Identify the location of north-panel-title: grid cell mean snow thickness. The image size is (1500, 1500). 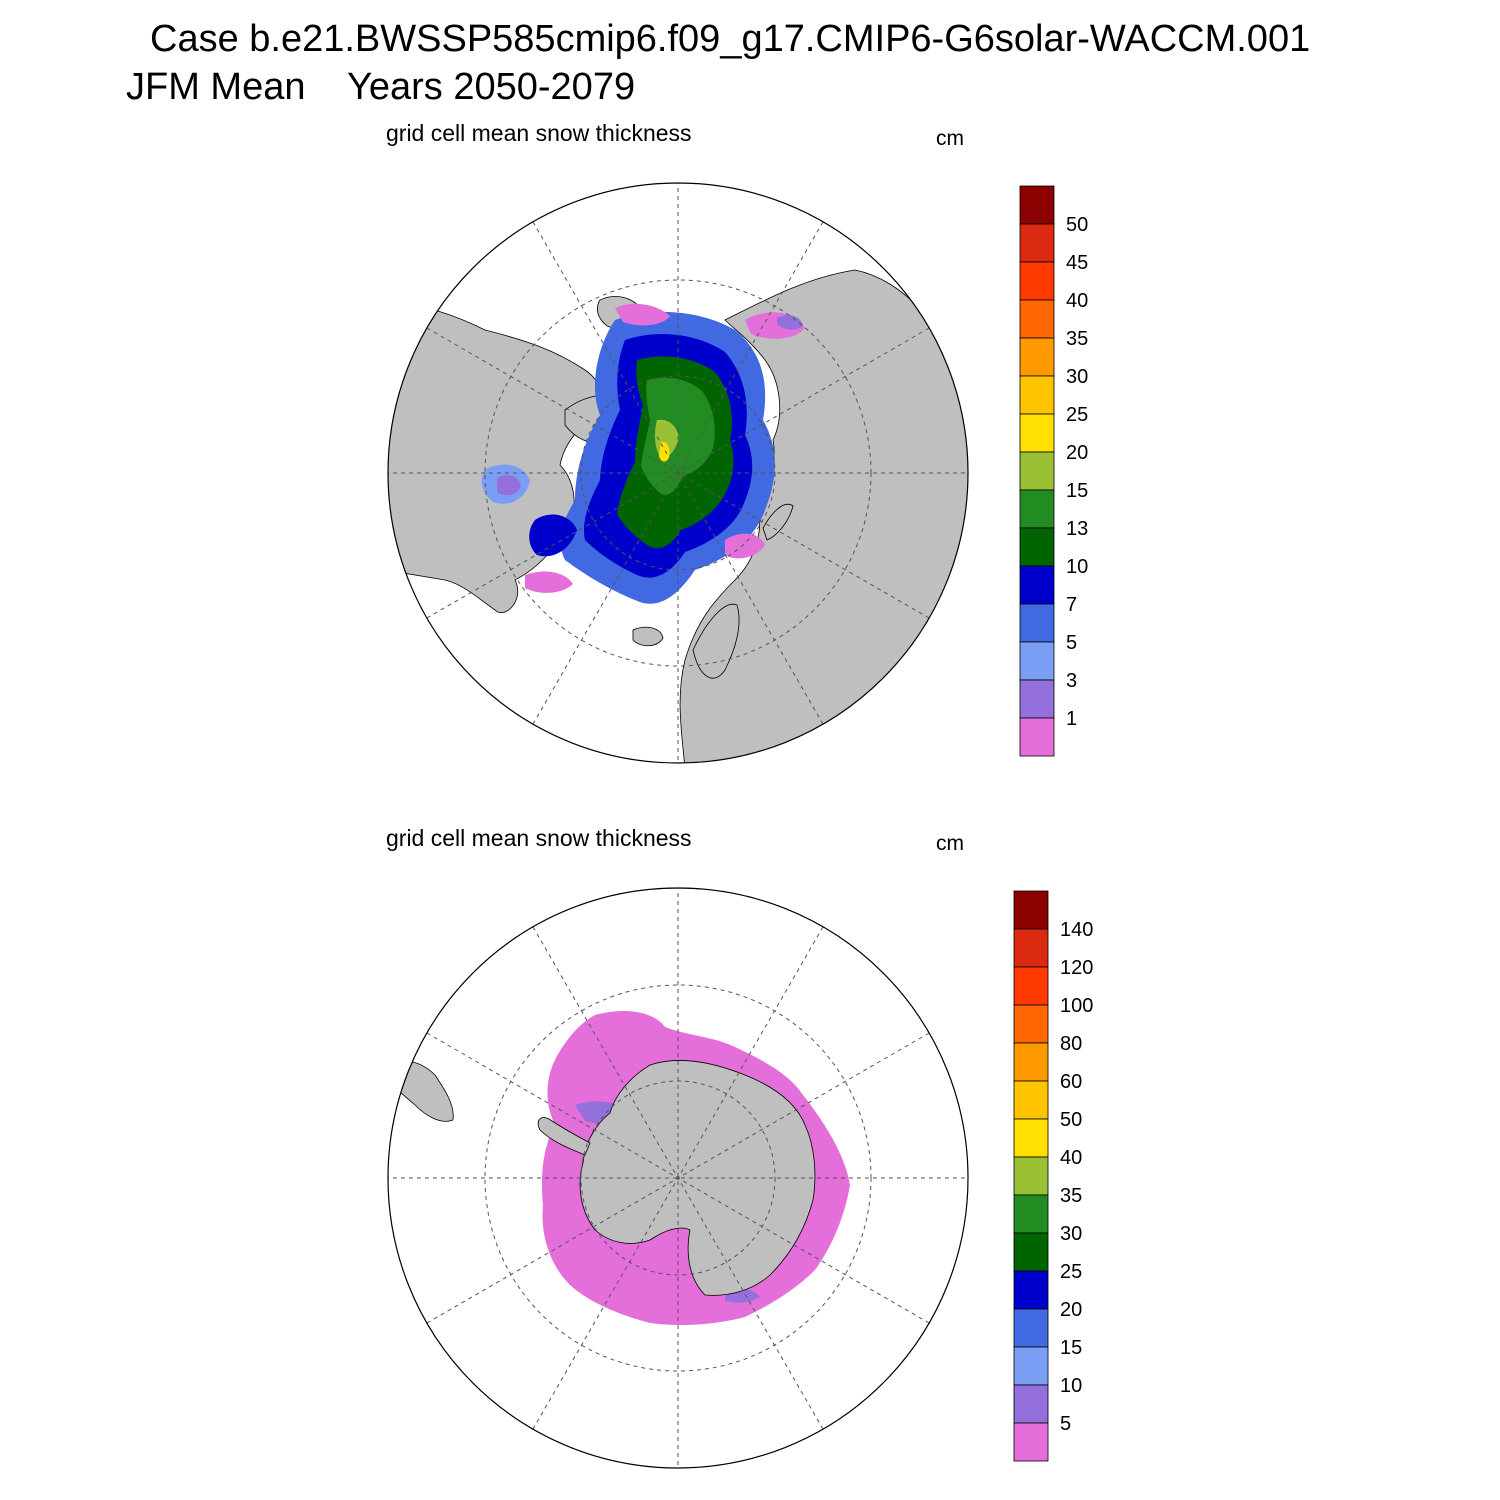
(539, 133).